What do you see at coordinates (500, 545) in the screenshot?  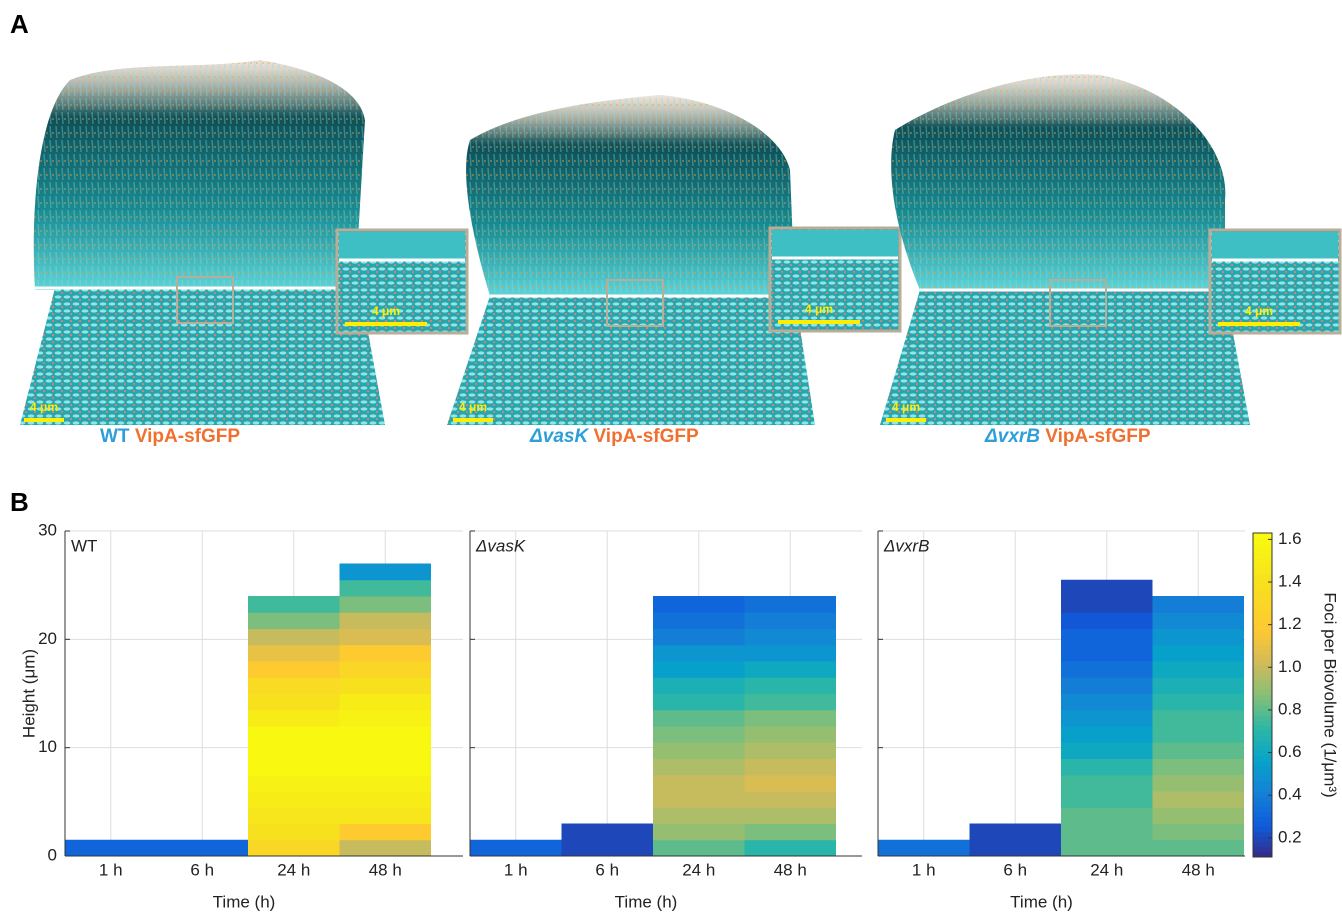 I see `panel-title: ΔvasK` at bounding box center [500, 545].